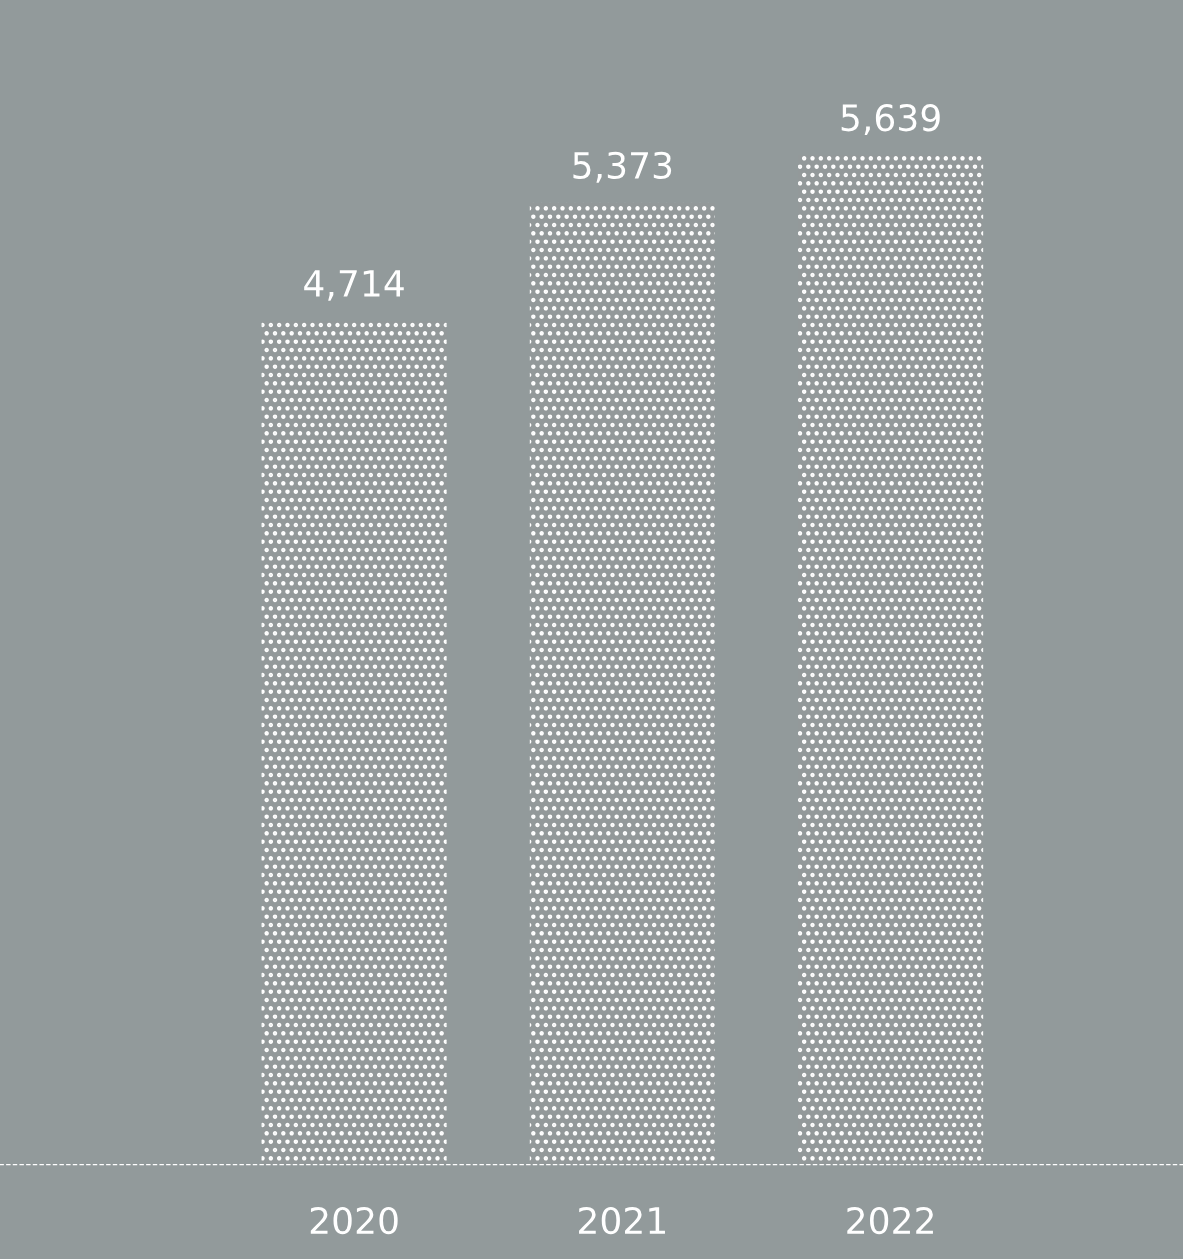 The height and width of the screenshot is (1259, 1183). Describe the element at coordinates (354, 285) in the screenshot. I see `data-label: 4,714` at that location.